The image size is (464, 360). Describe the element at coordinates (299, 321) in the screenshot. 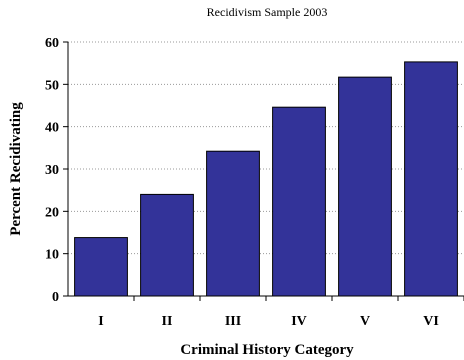

I see `x-tick-label-IV: IV` at that location.